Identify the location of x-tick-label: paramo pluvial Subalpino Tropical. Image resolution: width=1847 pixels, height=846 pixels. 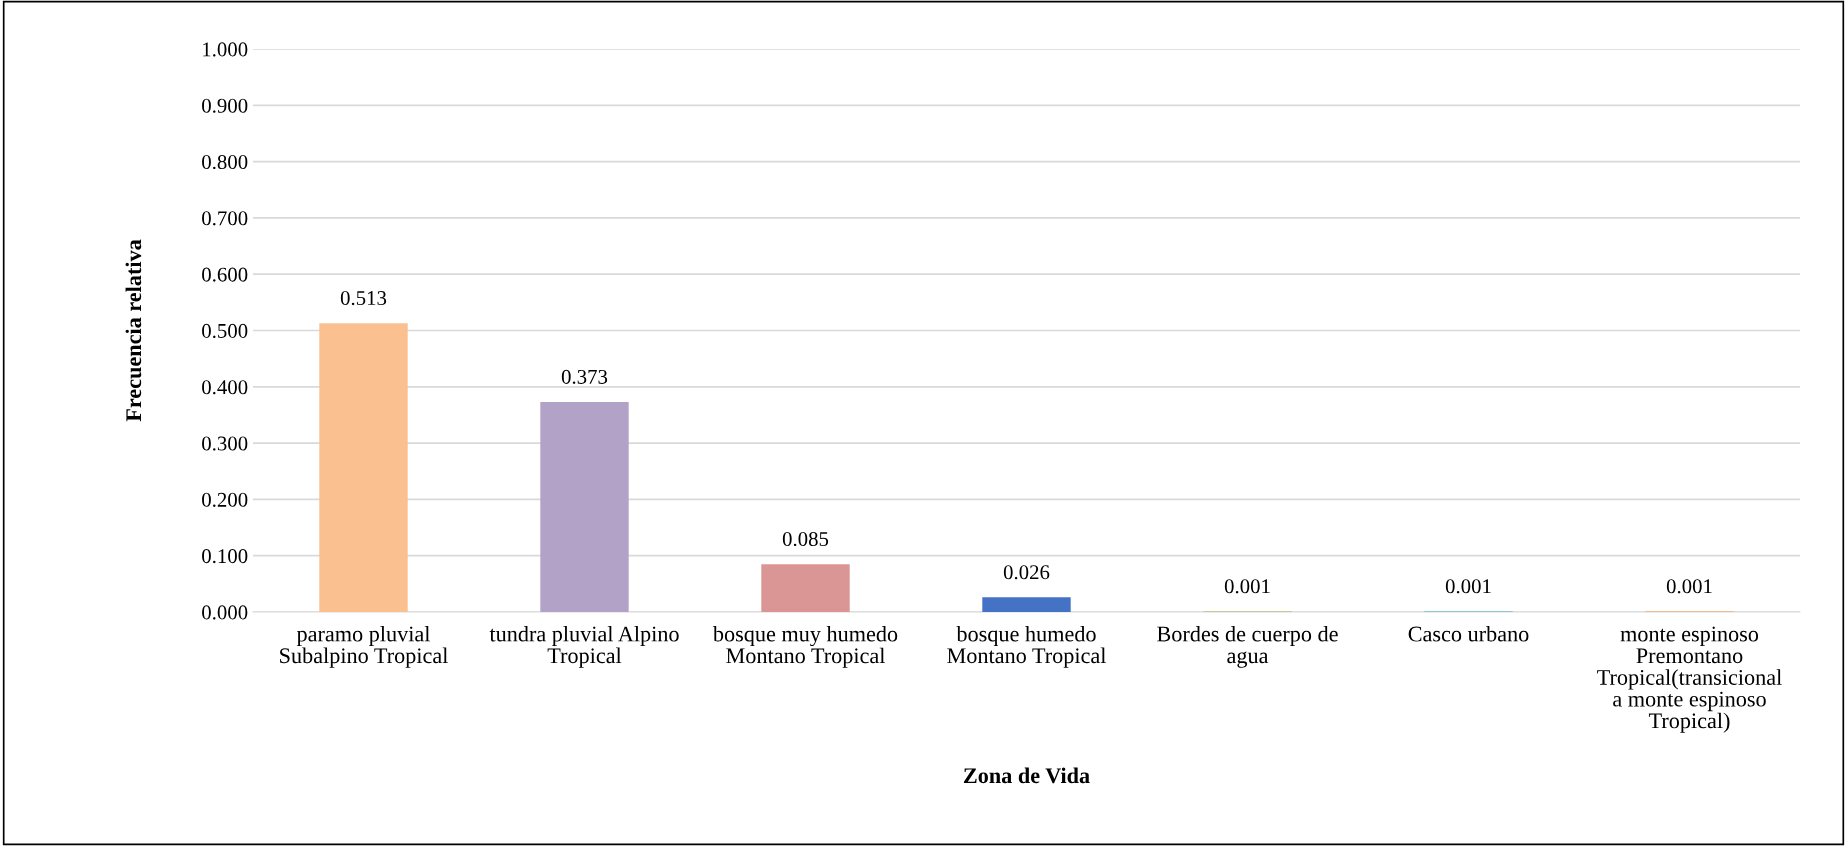
(364, 646).